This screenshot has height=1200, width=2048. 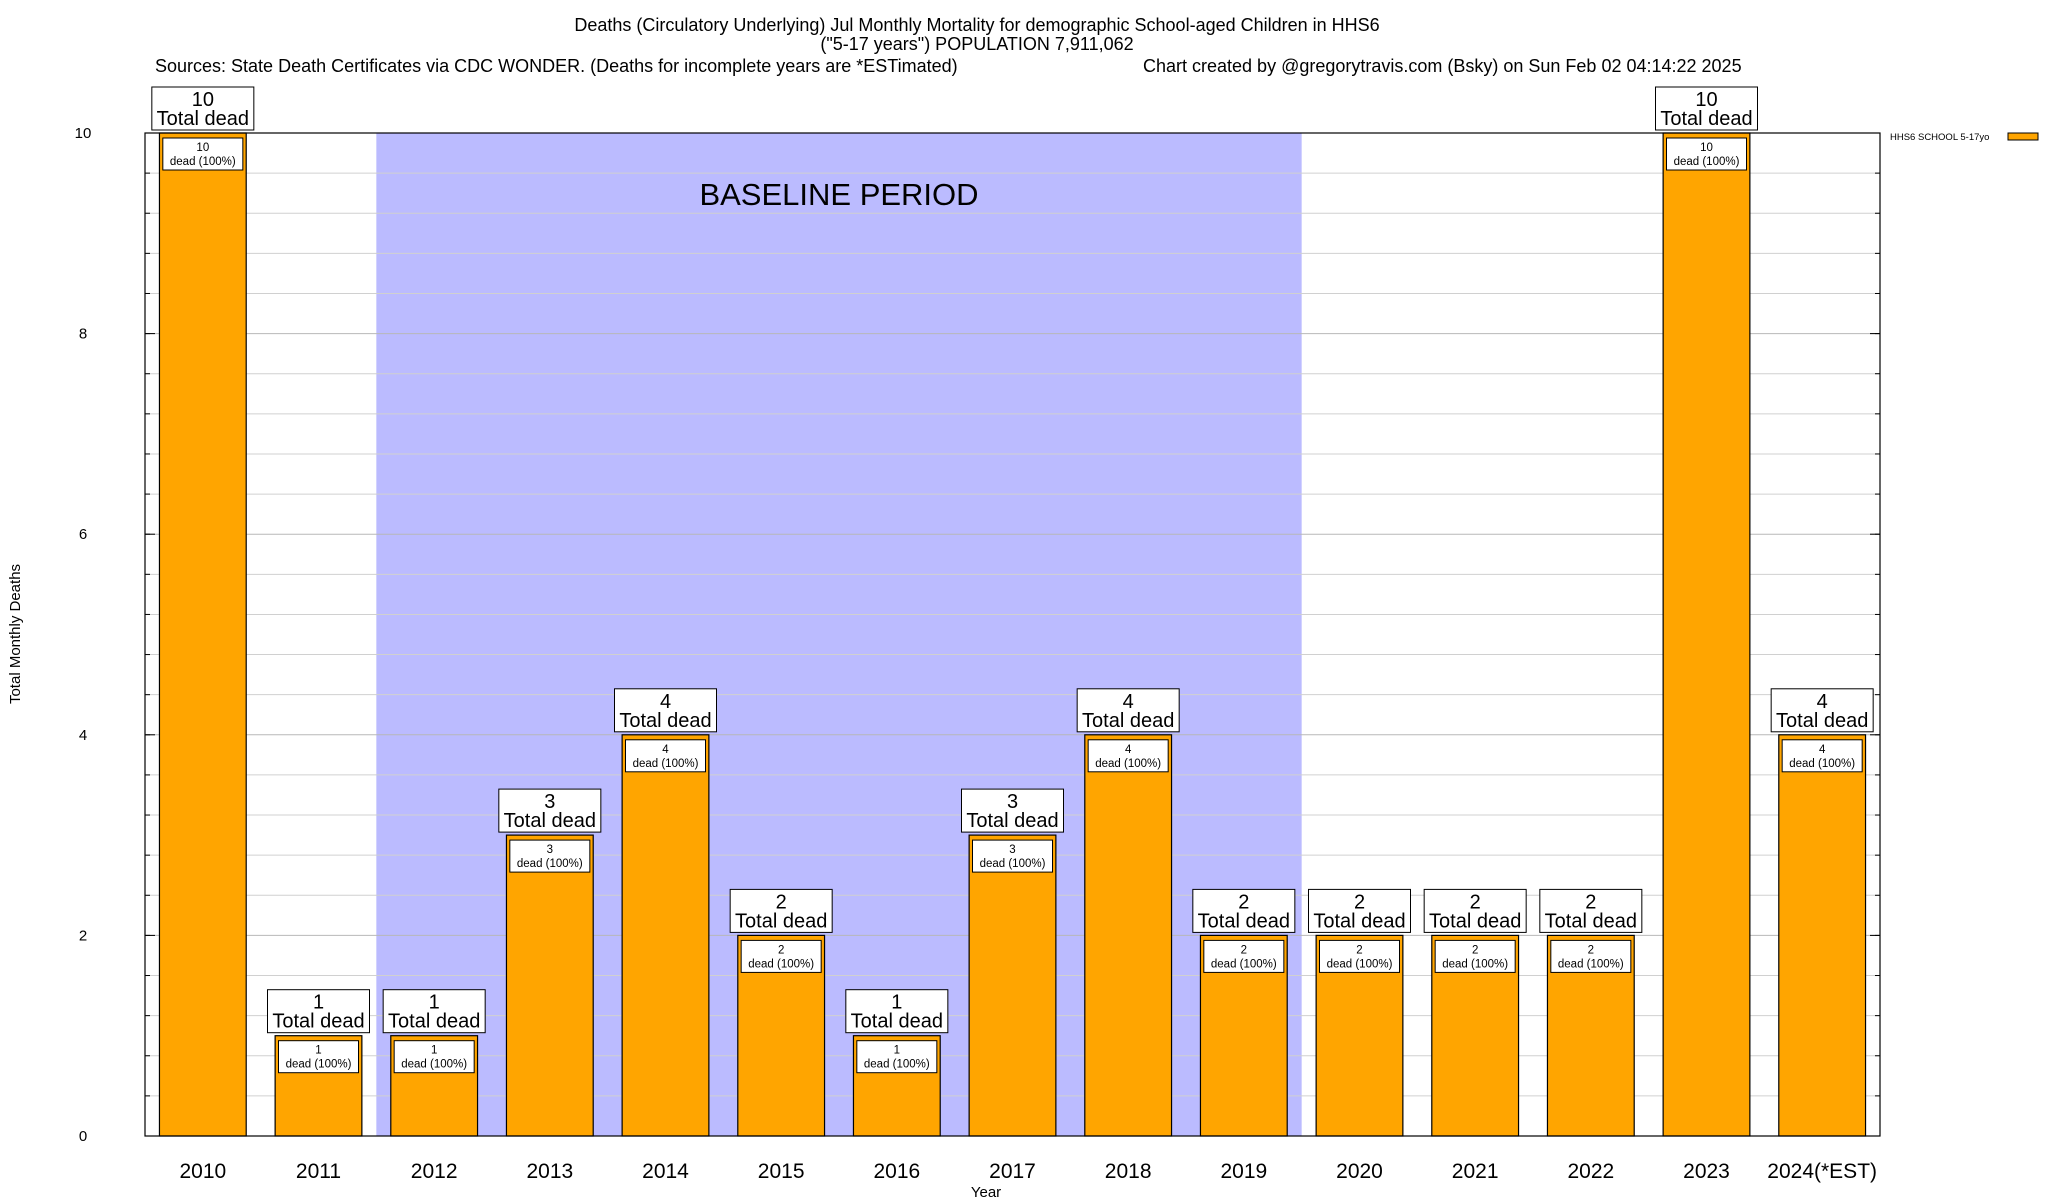 I want to click on x-tick-label: 2018, so click(x=1128, y=1171).